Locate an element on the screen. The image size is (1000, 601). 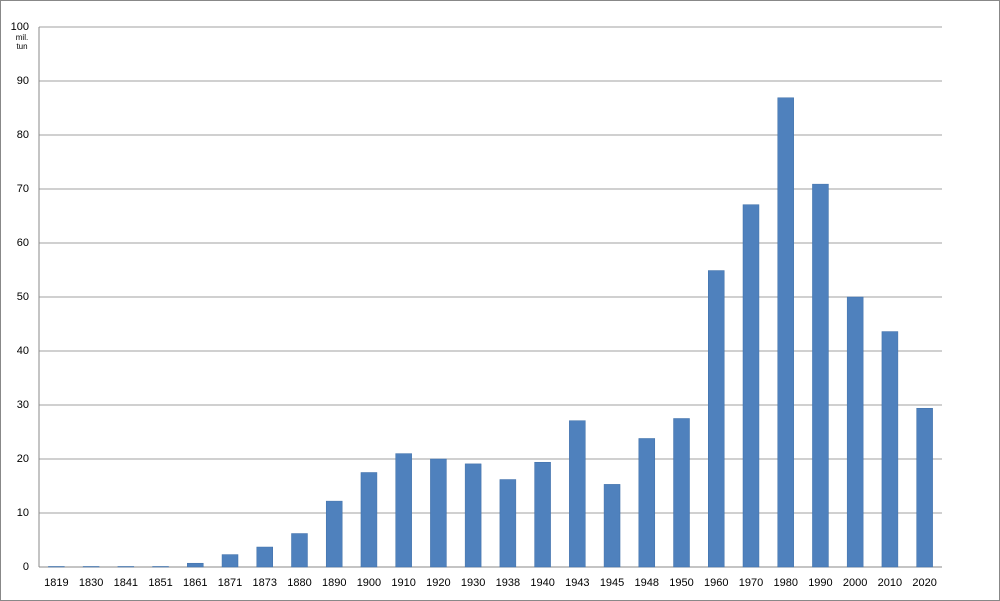
x-tick-label: 1880 is located at coordinates (299, 583).